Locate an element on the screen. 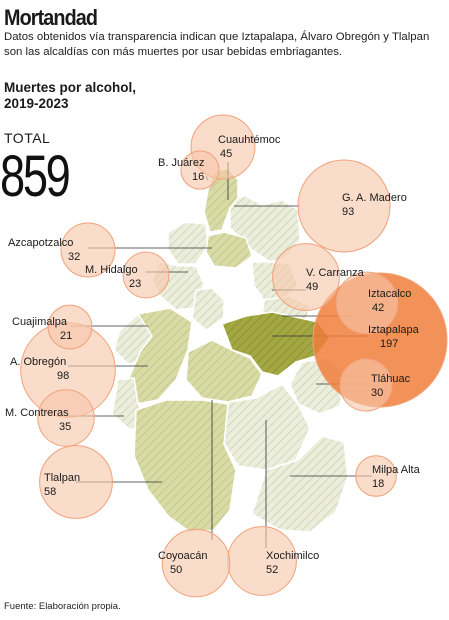 The image size is (449, 620). bubble-tlahuac is located at coordinates (366, 385).